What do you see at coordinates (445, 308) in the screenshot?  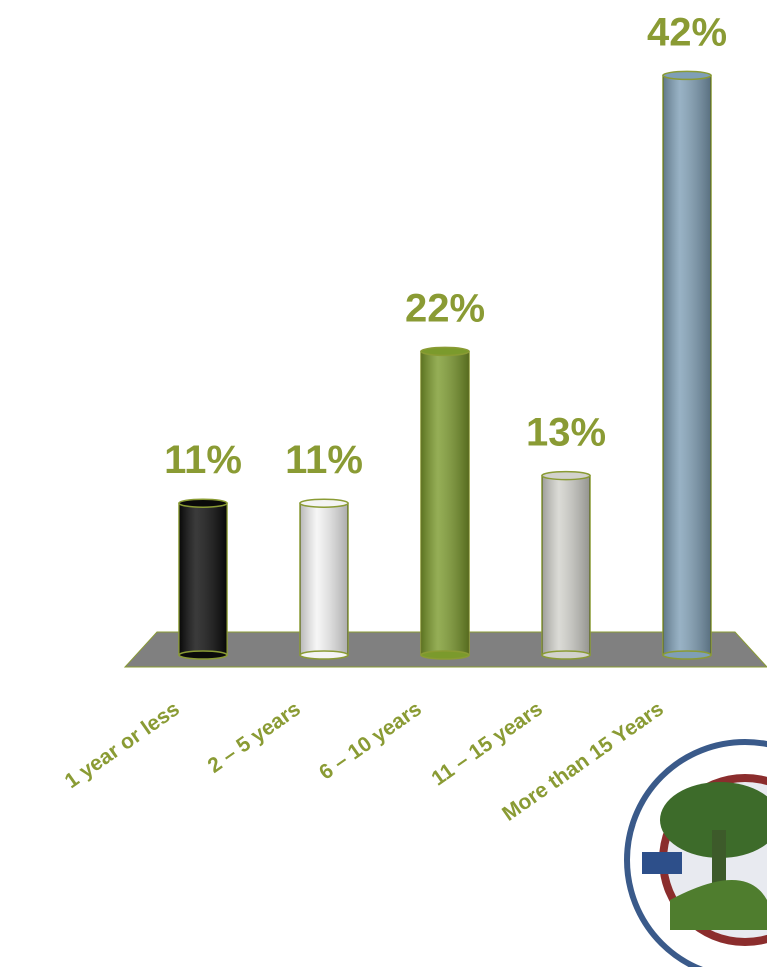 I see `value-label: 22%` at bounding box center [445, 308].